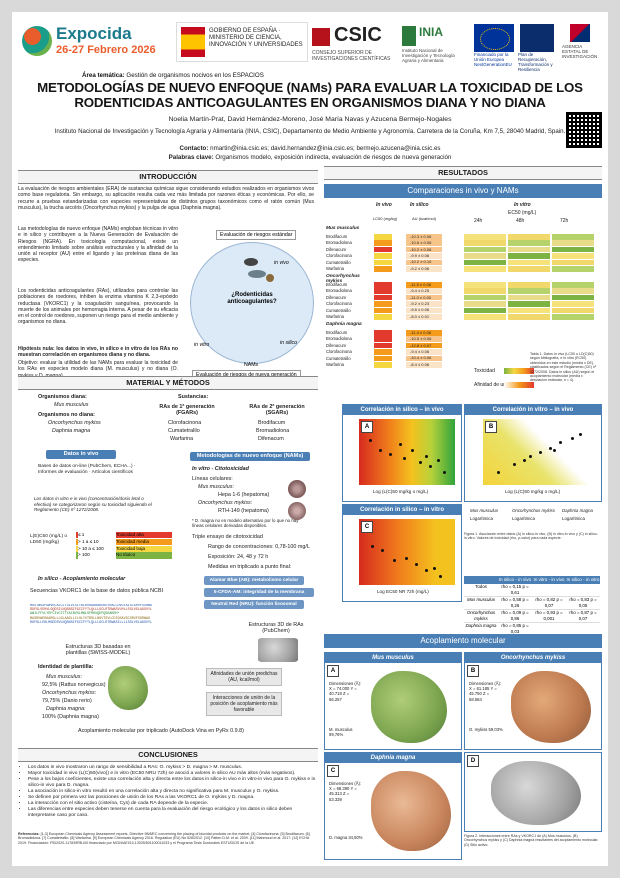 The height and width of the screenshot is (878, 620). Describe the element at coordinates (573, 518) in the screenshot. I see `legend-item: Logarítmica` at that location.